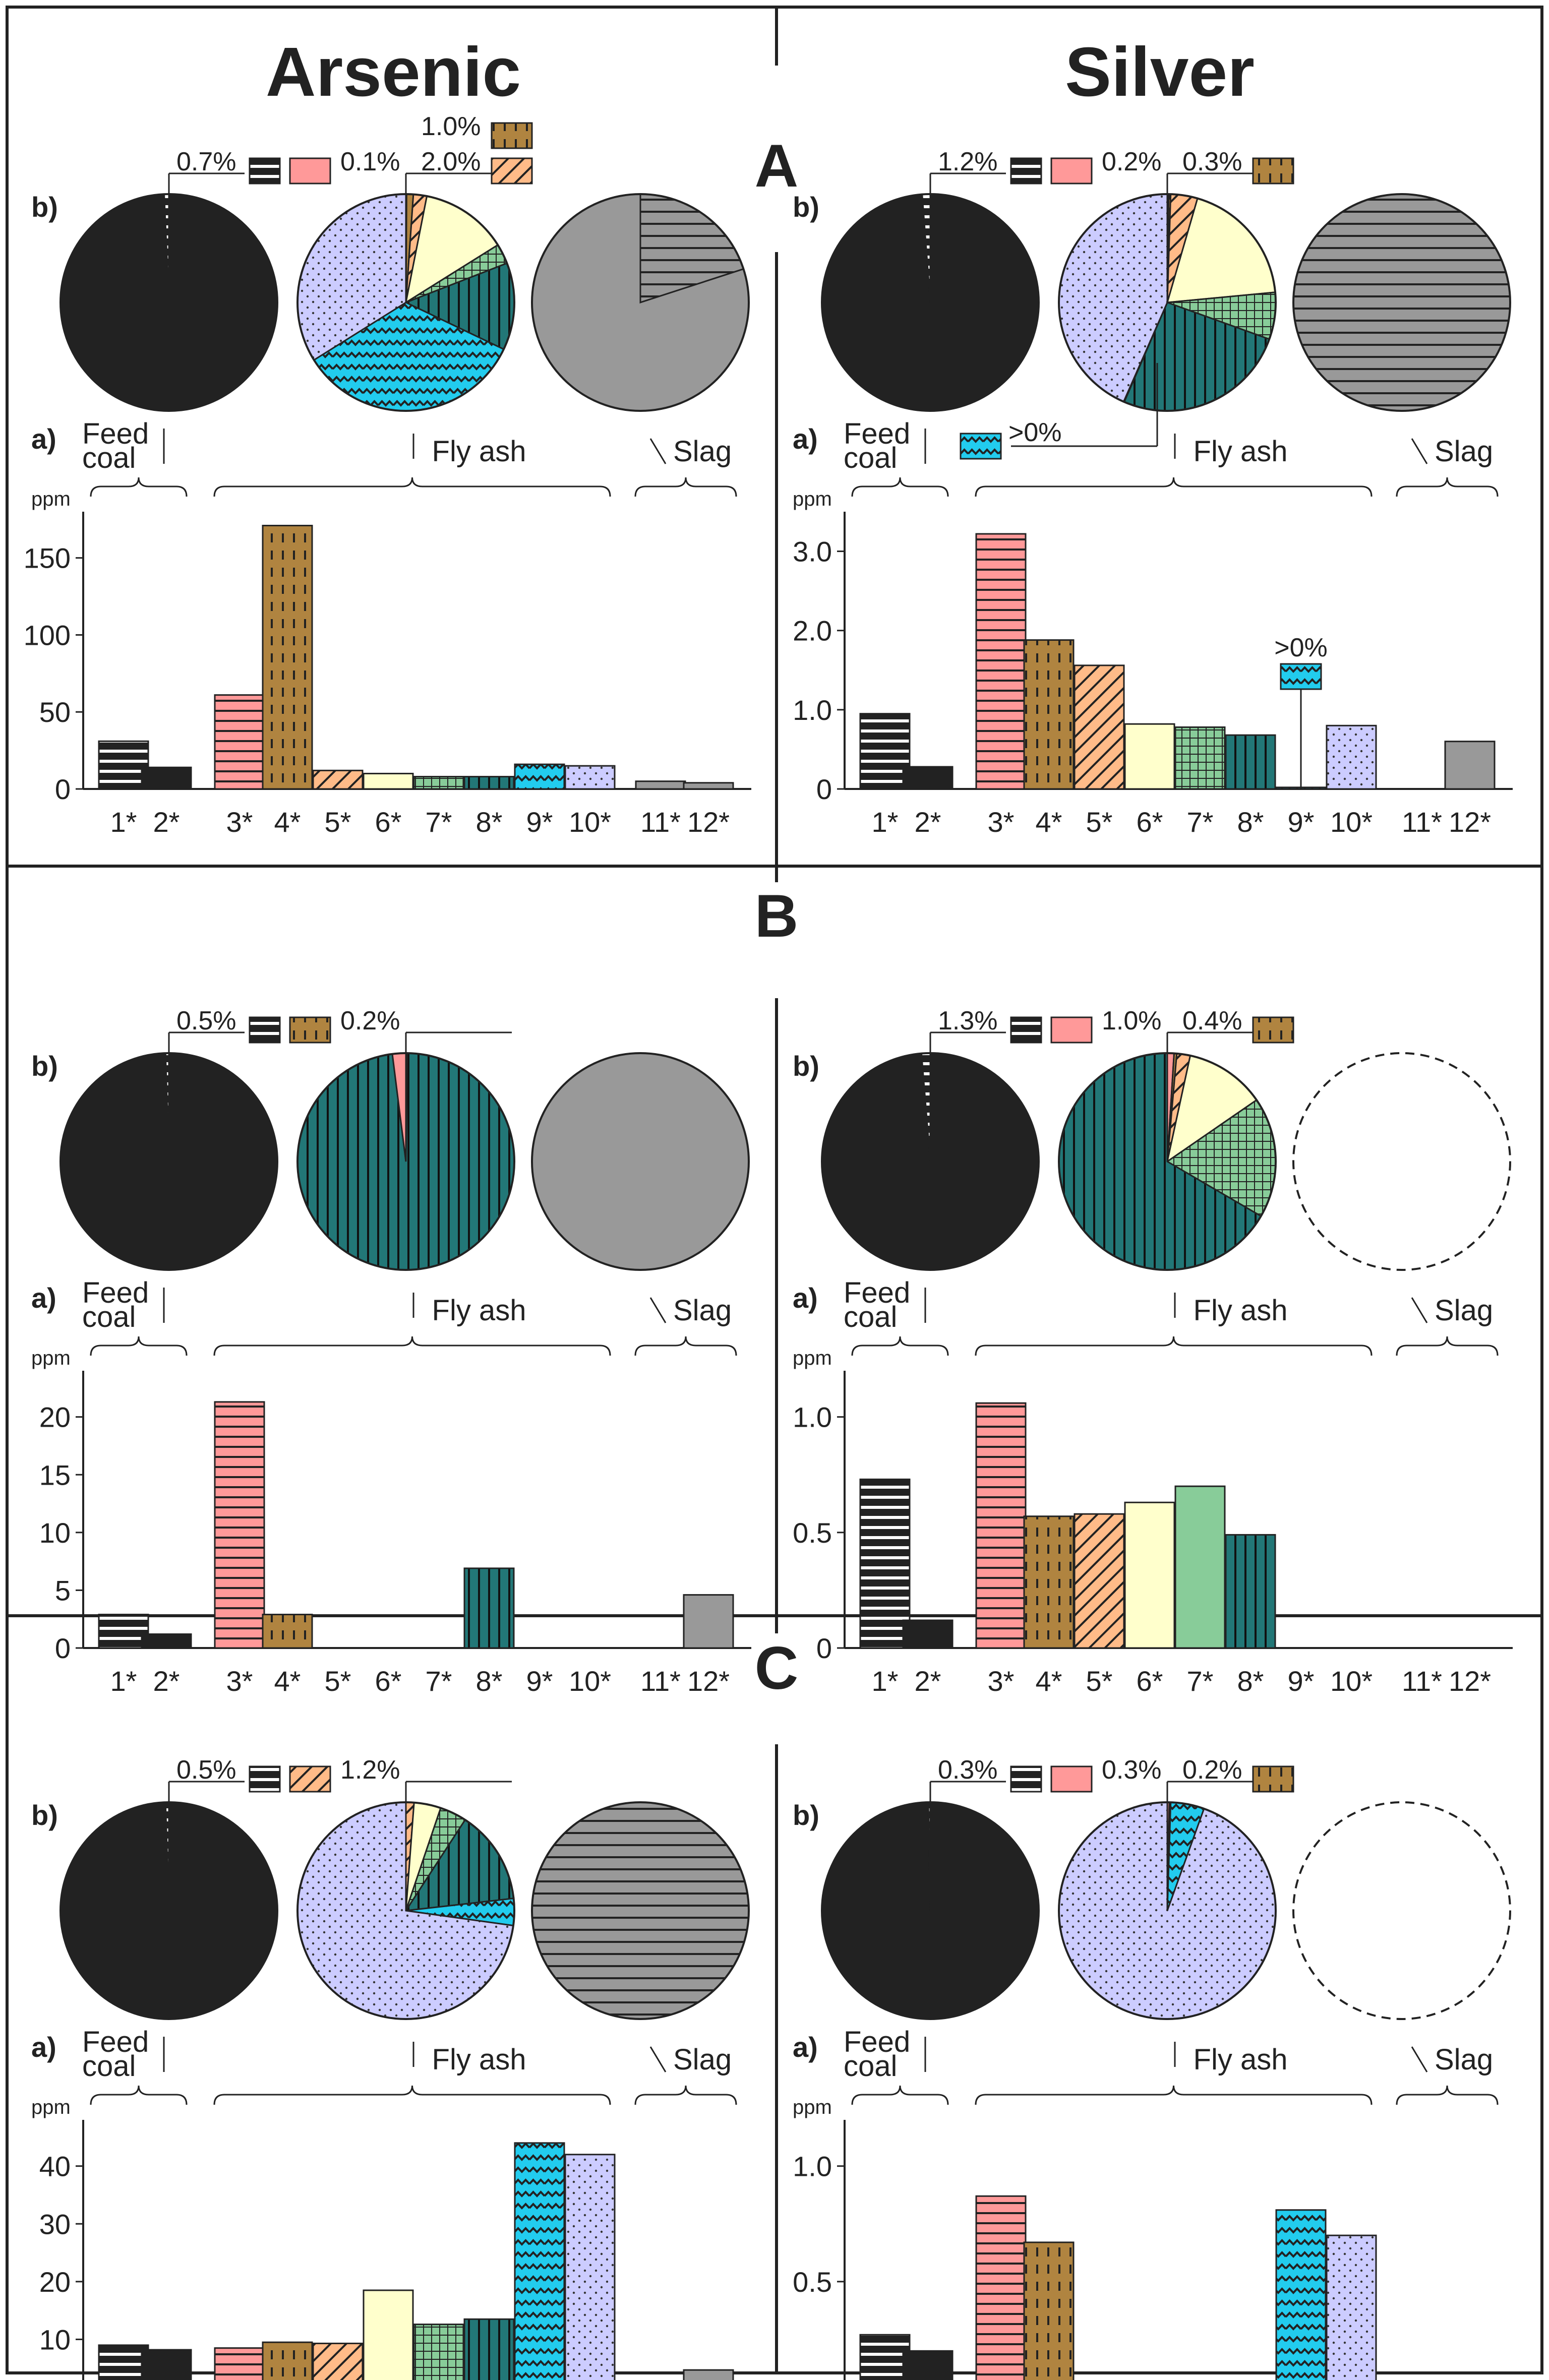  Describe the element at coordinates (1251, 762) in the screenshot. I see `chart-silver-a-bar-8*` at that location.